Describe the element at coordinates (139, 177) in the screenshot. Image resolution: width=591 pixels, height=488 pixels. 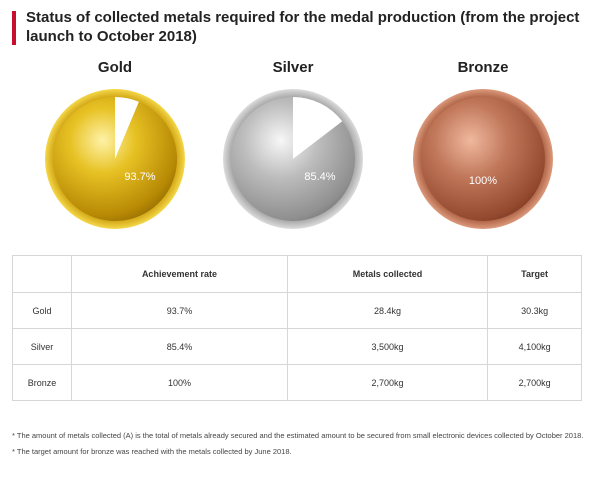
I see `gold-data-label: 93.7%` at that location.